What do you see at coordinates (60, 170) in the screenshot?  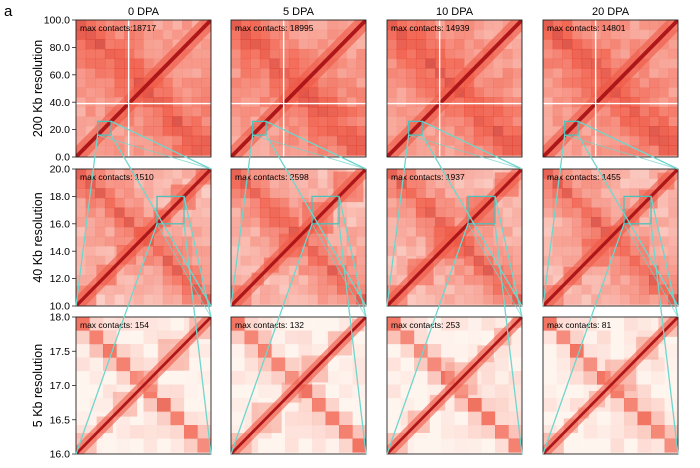 I see `y-tick-label-1-5: 20.0` at bounding box center [60, 170].